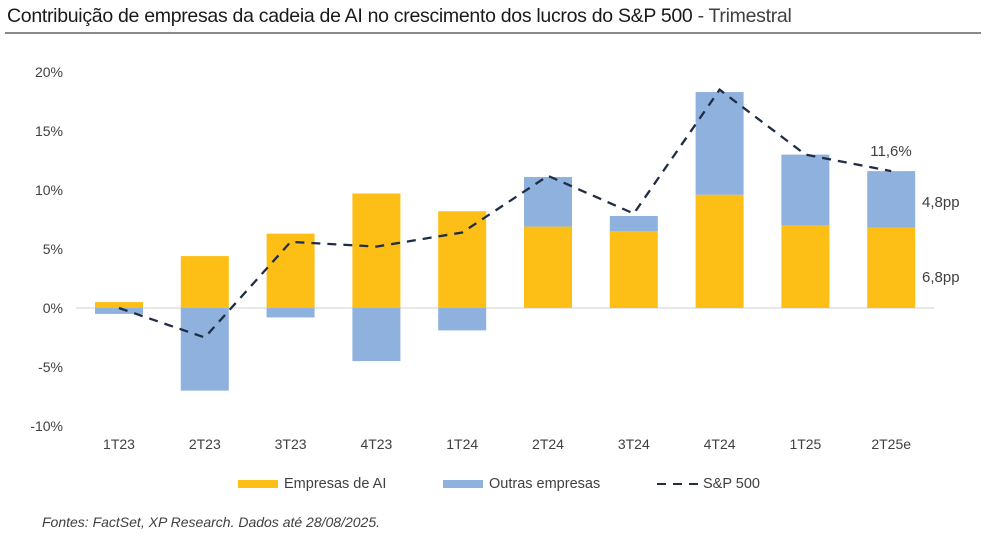 The height and width of the screenshot is (545, 995). Describe the element at coordinates (204, 349) in the screenshot. I see `bar-others-2t23` at that location.